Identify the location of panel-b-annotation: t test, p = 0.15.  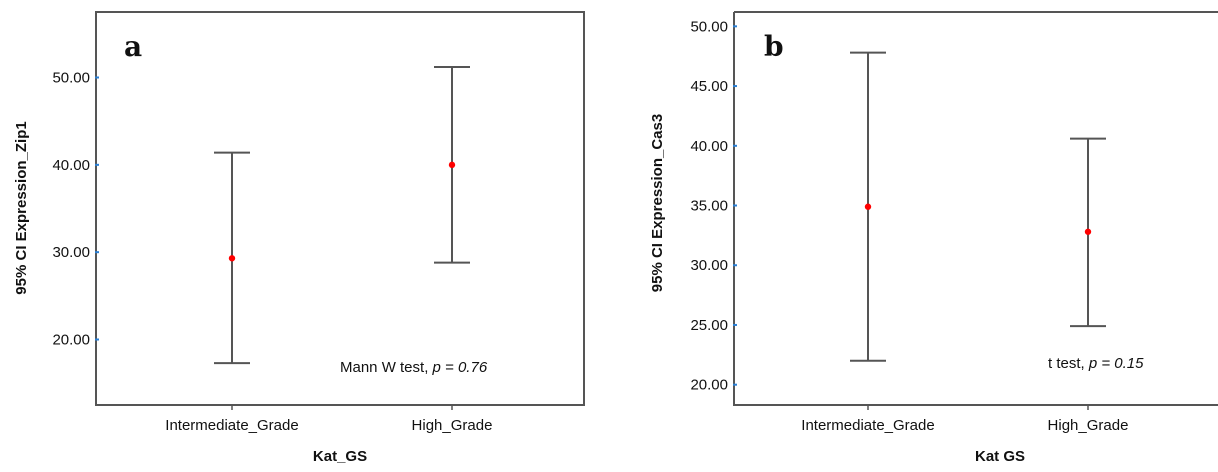
(1096, 363).